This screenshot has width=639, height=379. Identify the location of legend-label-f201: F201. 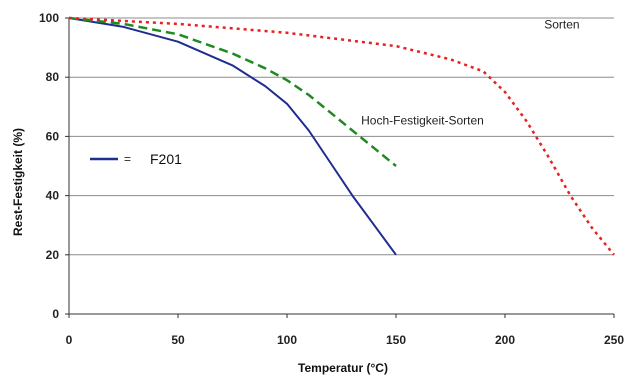
(166, 159).